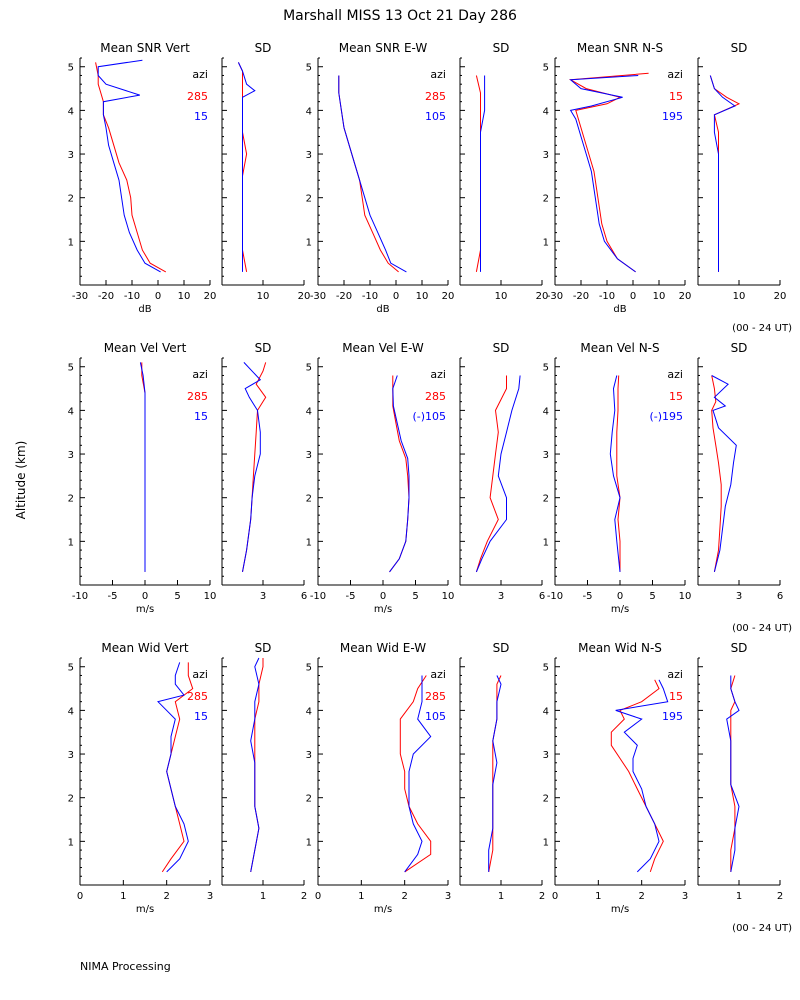 The height and width of the screenshot is (1000, 800). Describe the element at coordinates (435, 96) in the screenshot. I see `legend-label-1: 285` at that location.